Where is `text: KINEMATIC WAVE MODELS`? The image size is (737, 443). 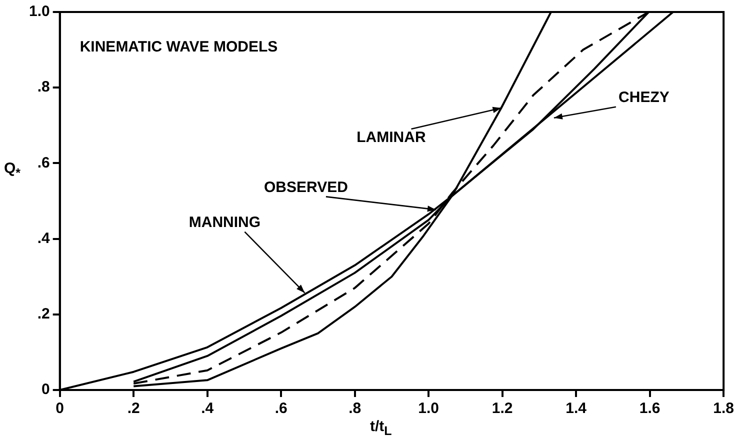 text: KINEMATIC WAVE MODELS is located at coordinates (179, 47).